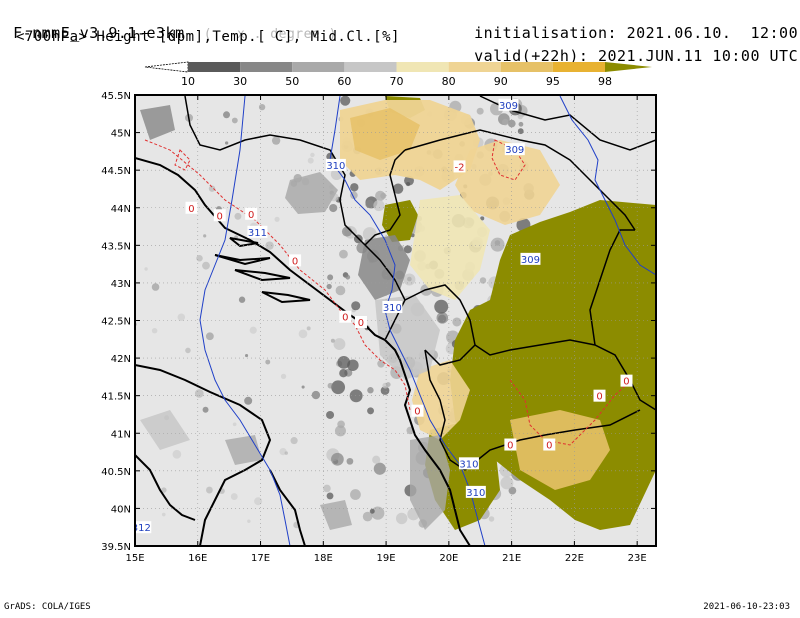  What do you see at coordinates (507, 182) in the screenshot?
I see `cloud-area-80-east` at bounding box center [507, 182].